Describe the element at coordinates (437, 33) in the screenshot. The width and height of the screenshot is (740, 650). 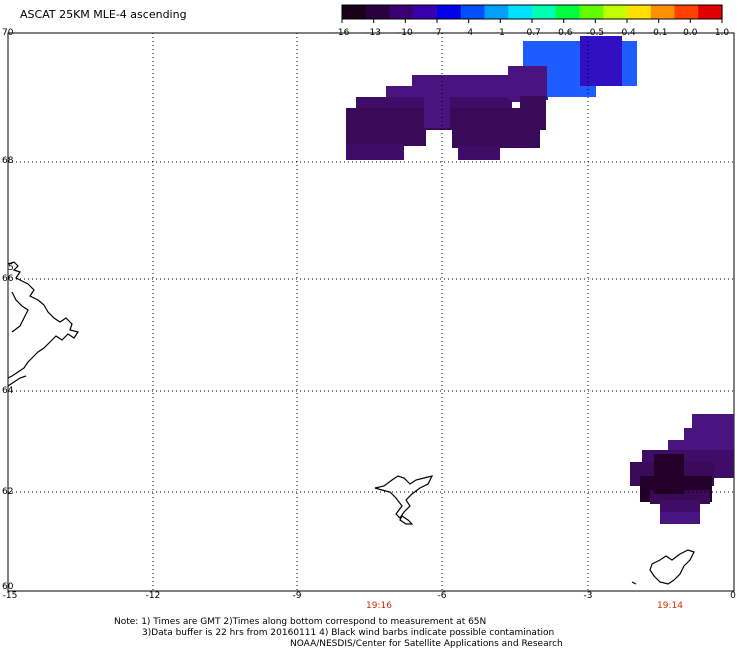
I see `colorbar-tick-label: -7` at that location.